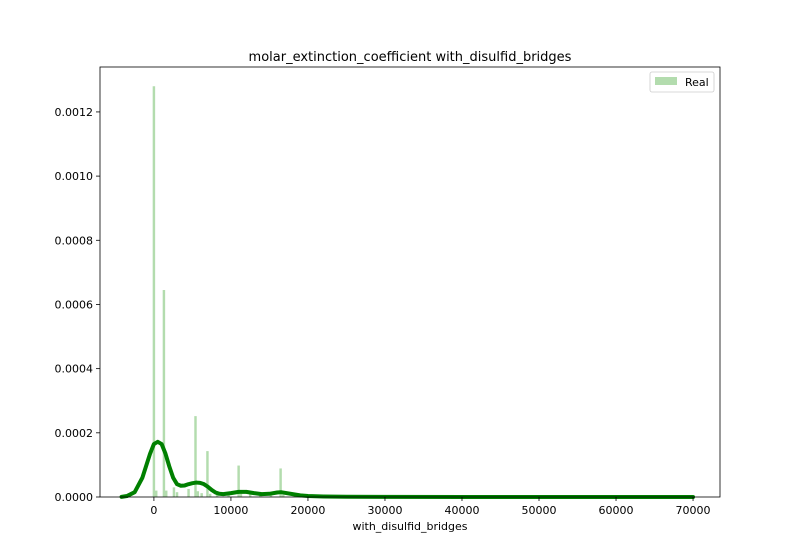 The image size is (800, 560). Describe the element at coordinates (616, 510) in the screenshot. I see `x-tick-label: 60000` at that location.